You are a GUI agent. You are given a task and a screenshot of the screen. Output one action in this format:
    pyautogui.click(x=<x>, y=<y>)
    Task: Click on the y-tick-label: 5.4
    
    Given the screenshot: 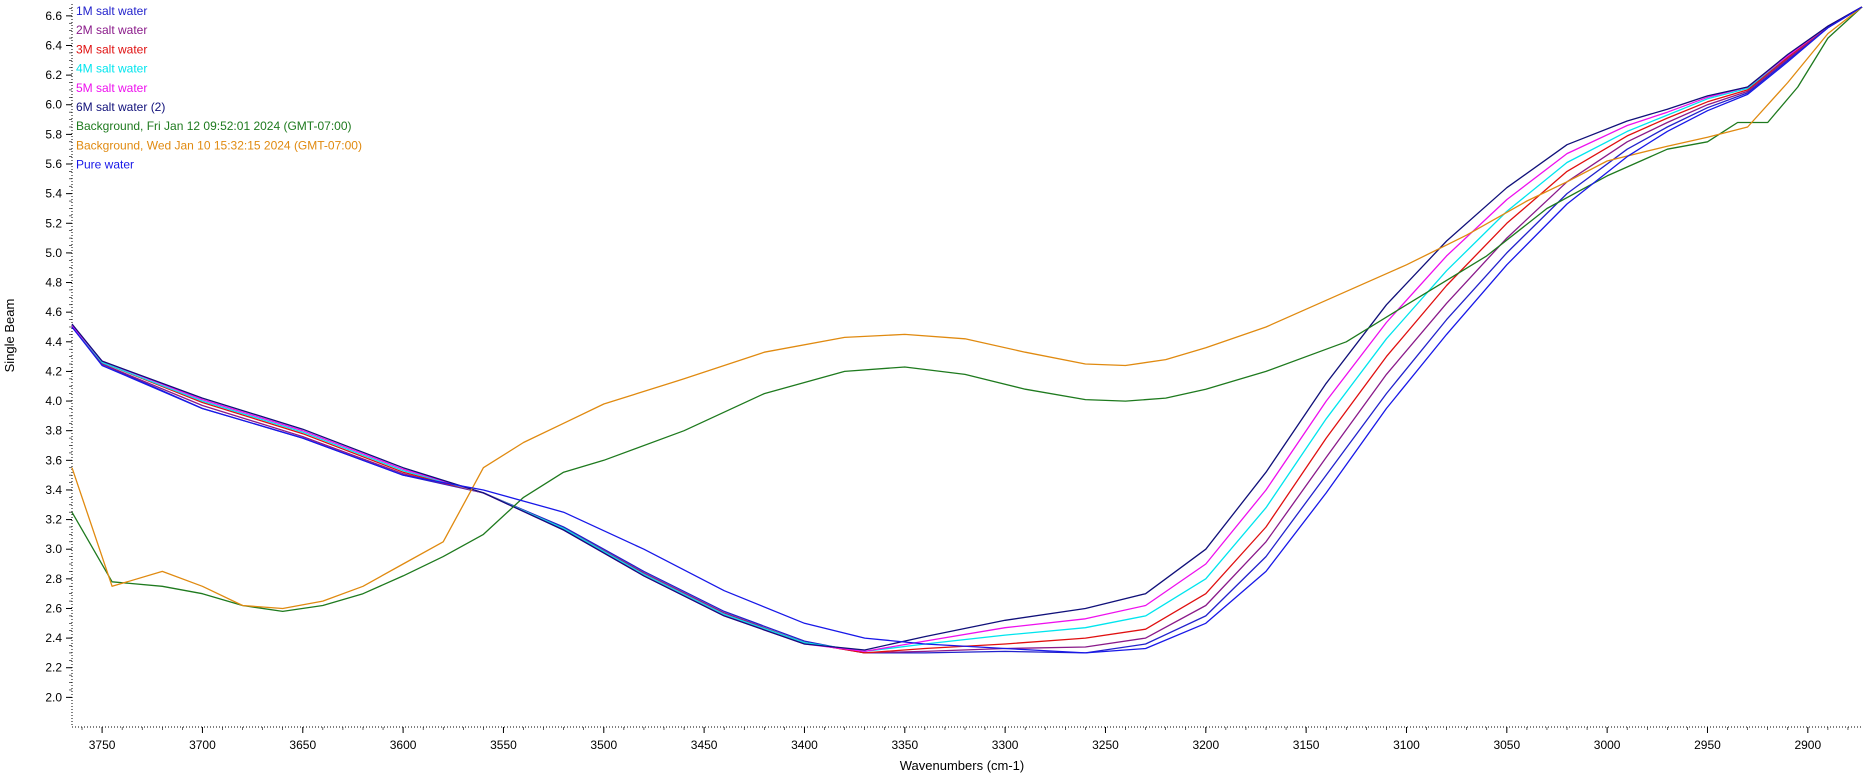 What is the action you would take?
    pyautogui.click(x=53, y=194)
    